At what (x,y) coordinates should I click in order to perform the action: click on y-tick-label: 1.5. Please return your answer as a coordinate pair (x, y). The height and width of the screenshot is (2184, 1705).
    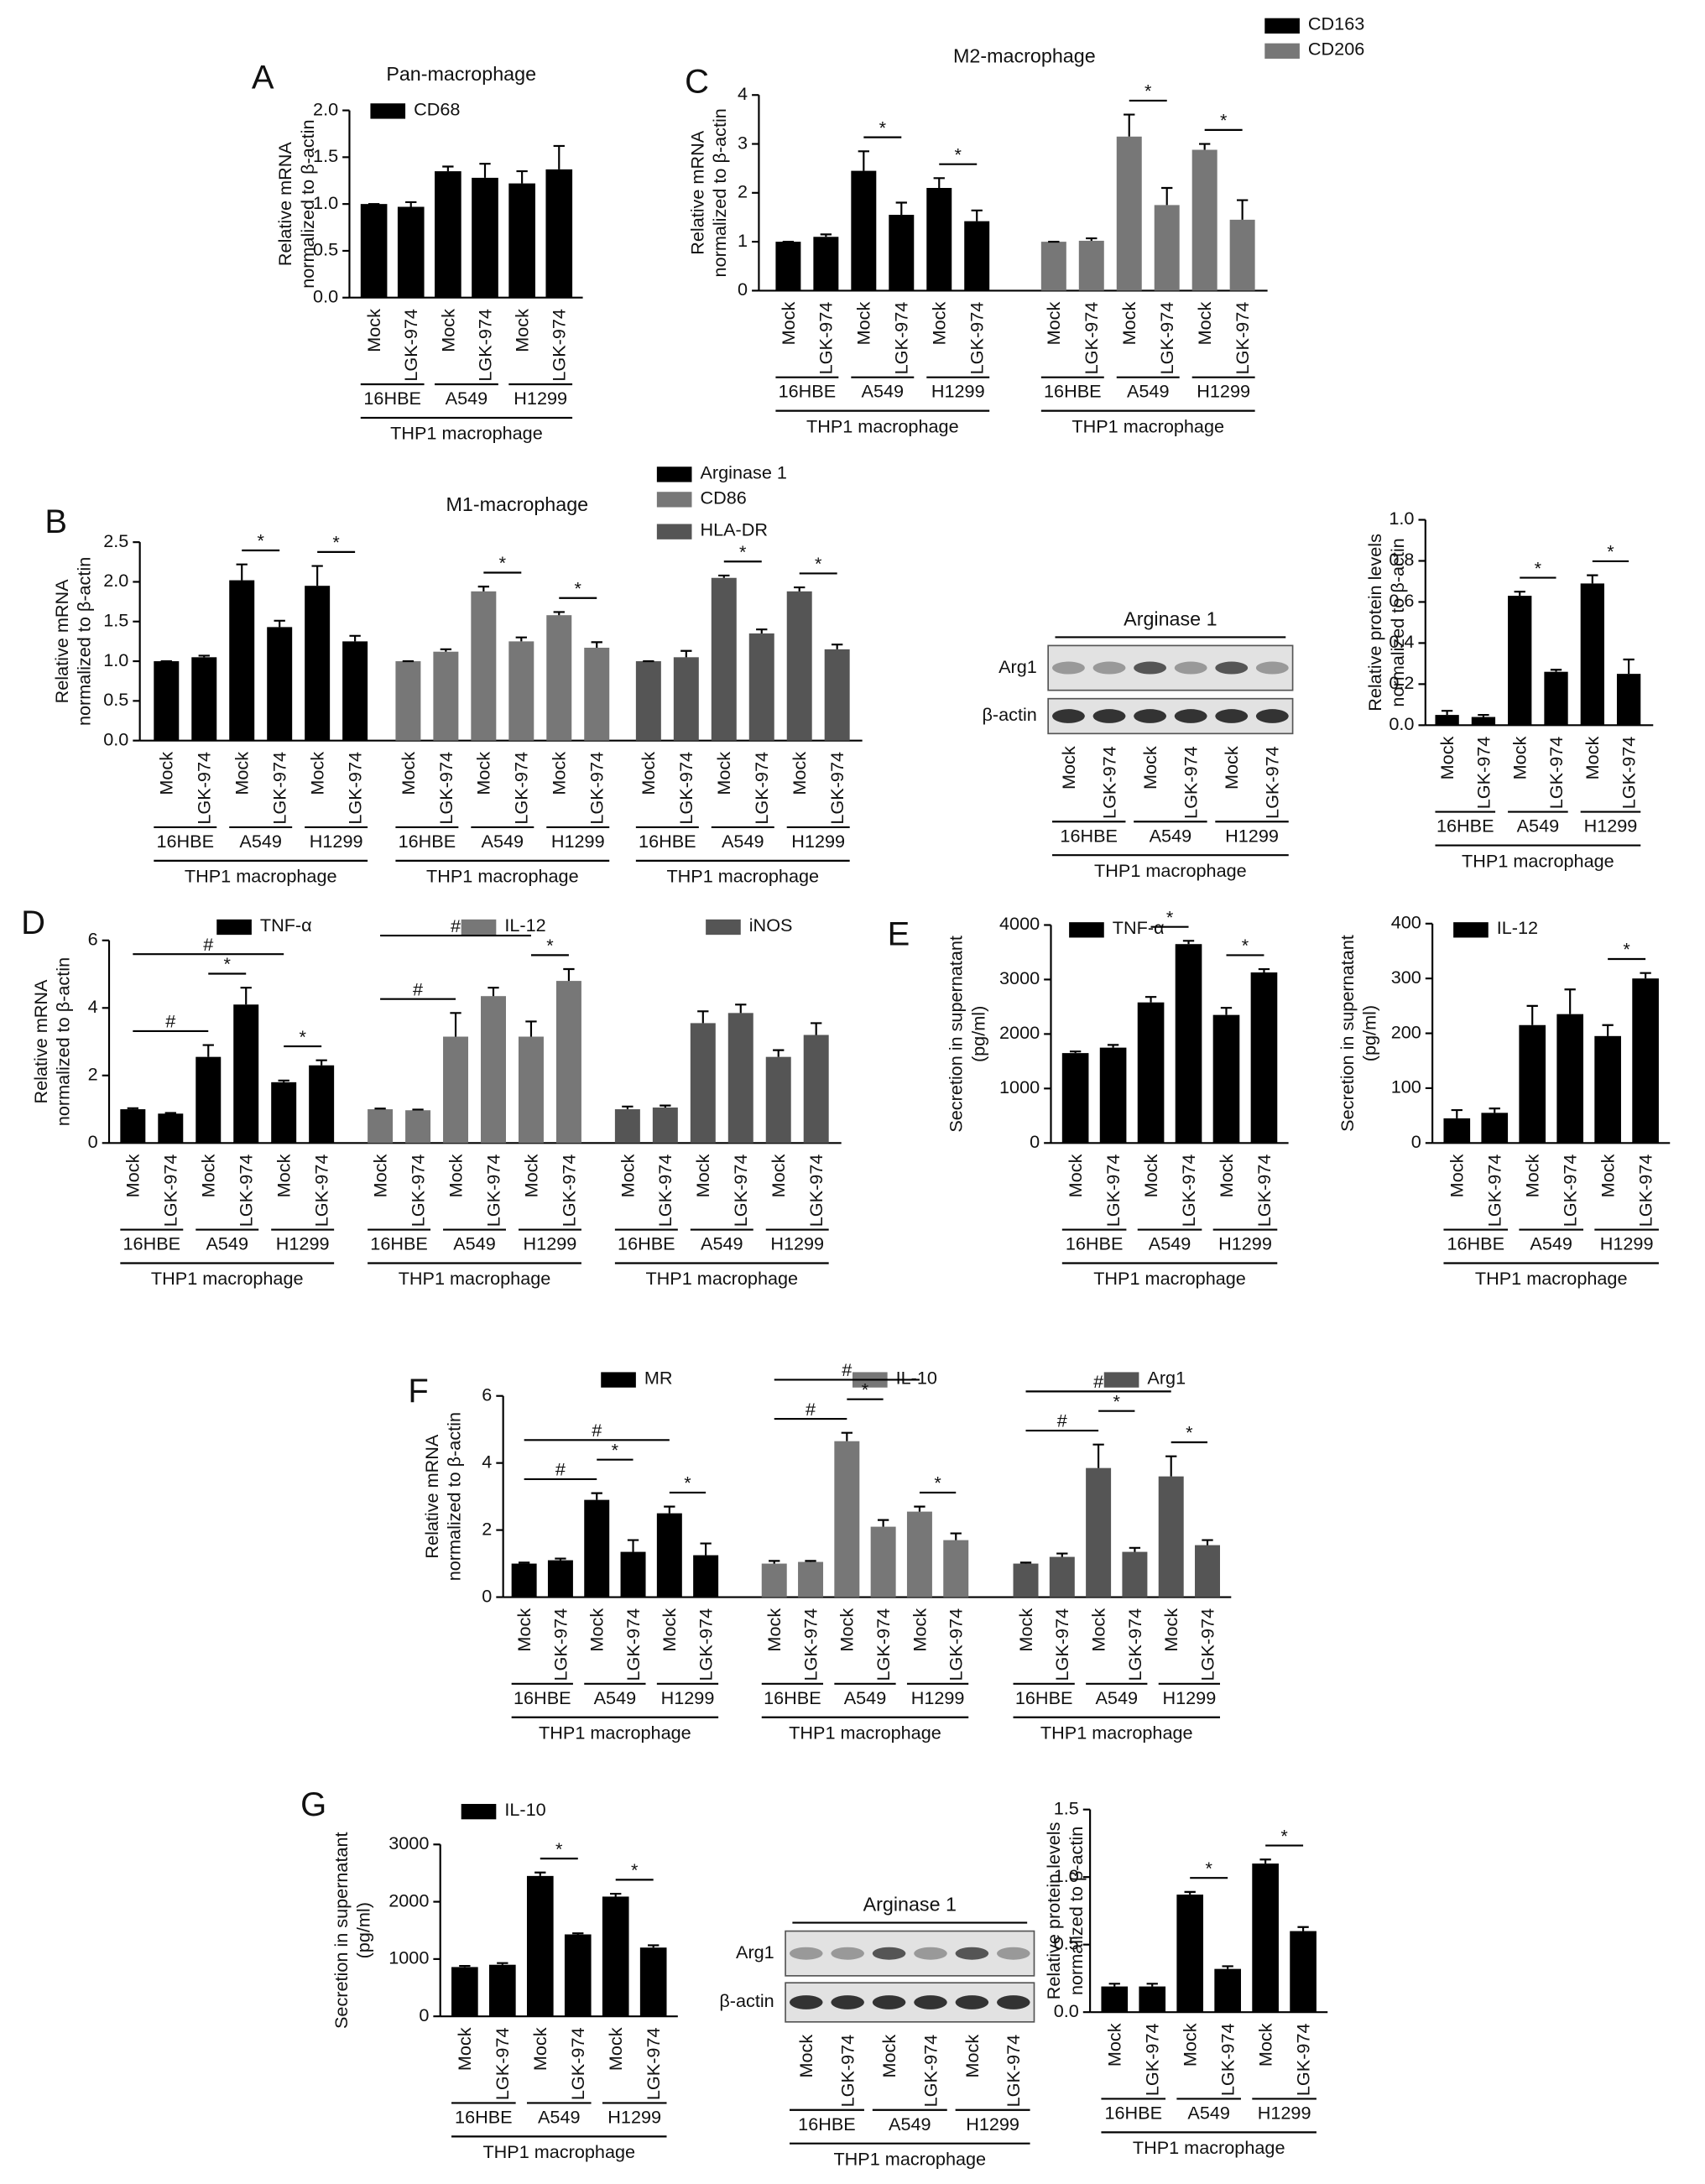
    Looking at the image, I should click on (1066, 1807).